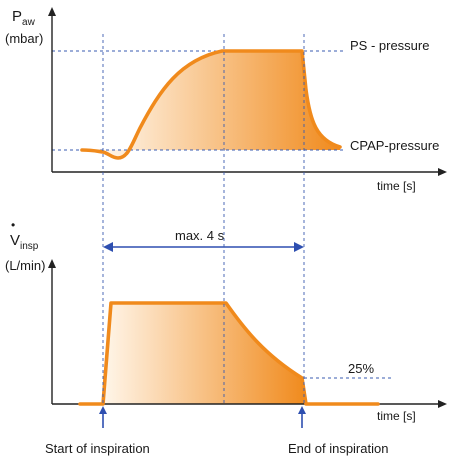 This screenshot has width=450, height=469. I want to click on pressure-y-label-subscript: aw, so click(29, 22).